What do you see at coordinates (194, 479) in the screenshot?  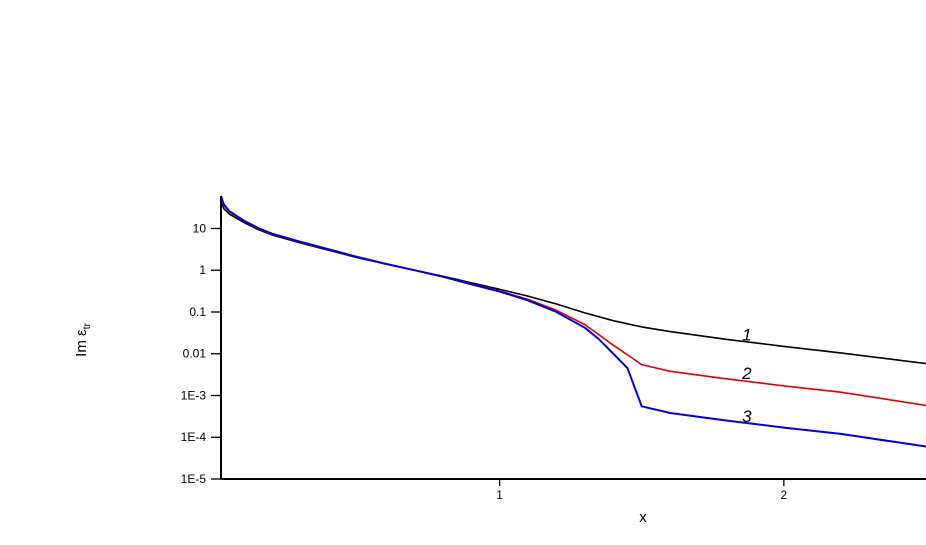 I see `y-tick-label: 1E-5` at bounding box center [194, 479].